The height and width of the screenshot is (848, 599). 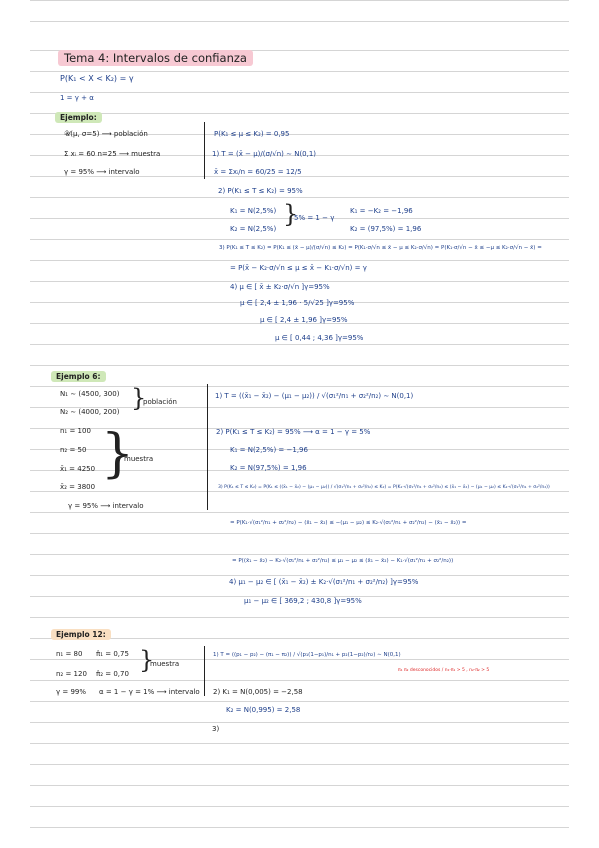 What do you see at coordinates (69, 654) in the screenshot?
I see `ej12-n1: n₁ = 80` at bounding box center [69, 654].